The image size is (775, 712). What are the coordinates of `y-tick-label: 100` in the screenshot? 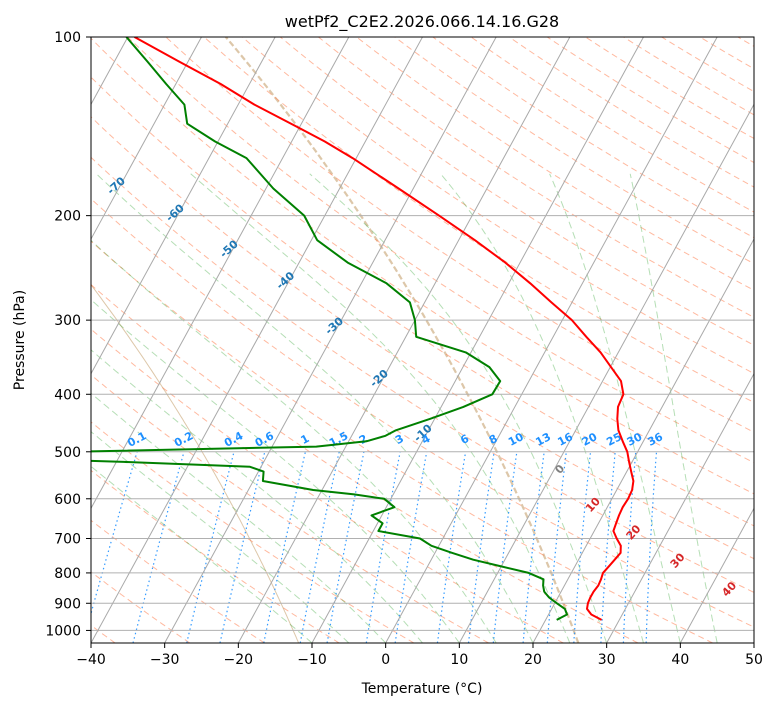 It's located at (67, 38).